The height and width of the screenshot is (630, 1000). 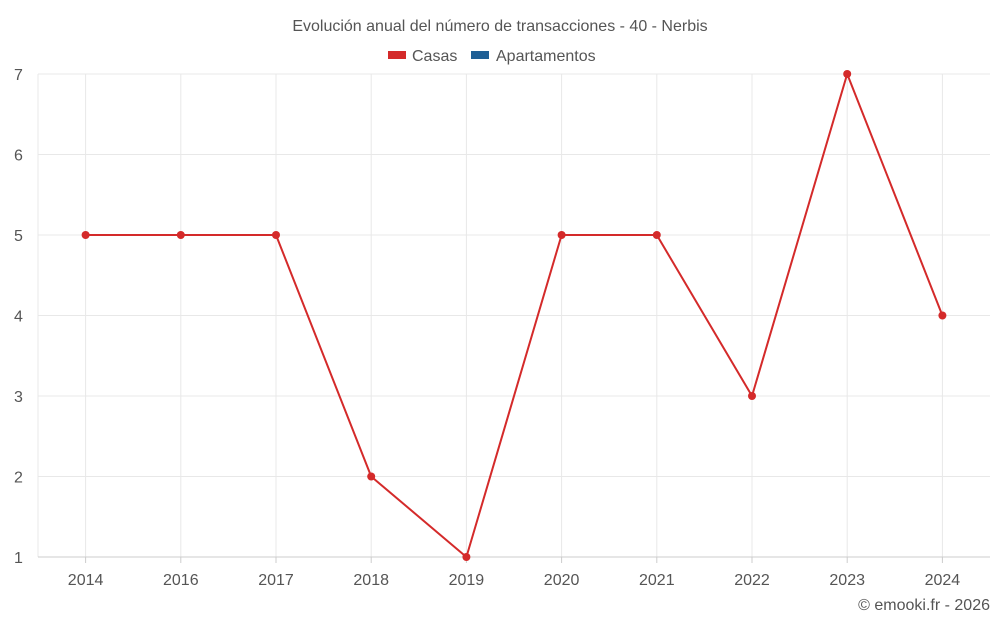 What do you see at coordinates (18, 478) in the screenshot?
I see `y-tick-label-2: 2` at bounding box center [18, 478].